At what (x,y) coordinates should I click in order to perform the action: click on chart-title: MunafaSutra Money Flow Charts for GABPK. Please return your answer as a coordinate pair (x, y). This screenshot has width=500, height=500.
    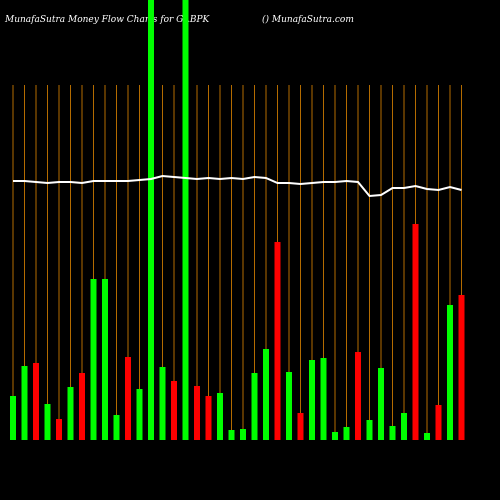
    Looking at the image, I should click on (107, 20).